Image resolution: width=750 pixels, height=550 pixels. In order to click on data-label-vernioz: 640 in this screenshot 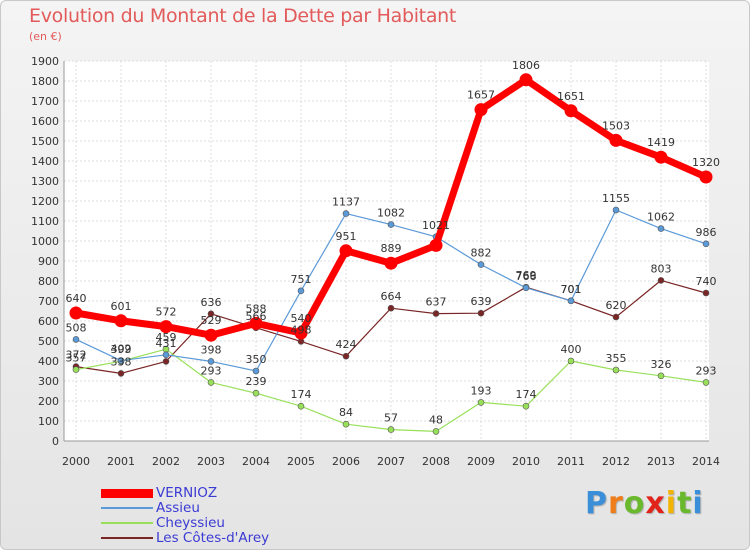, I will do `click(76, 298)`.